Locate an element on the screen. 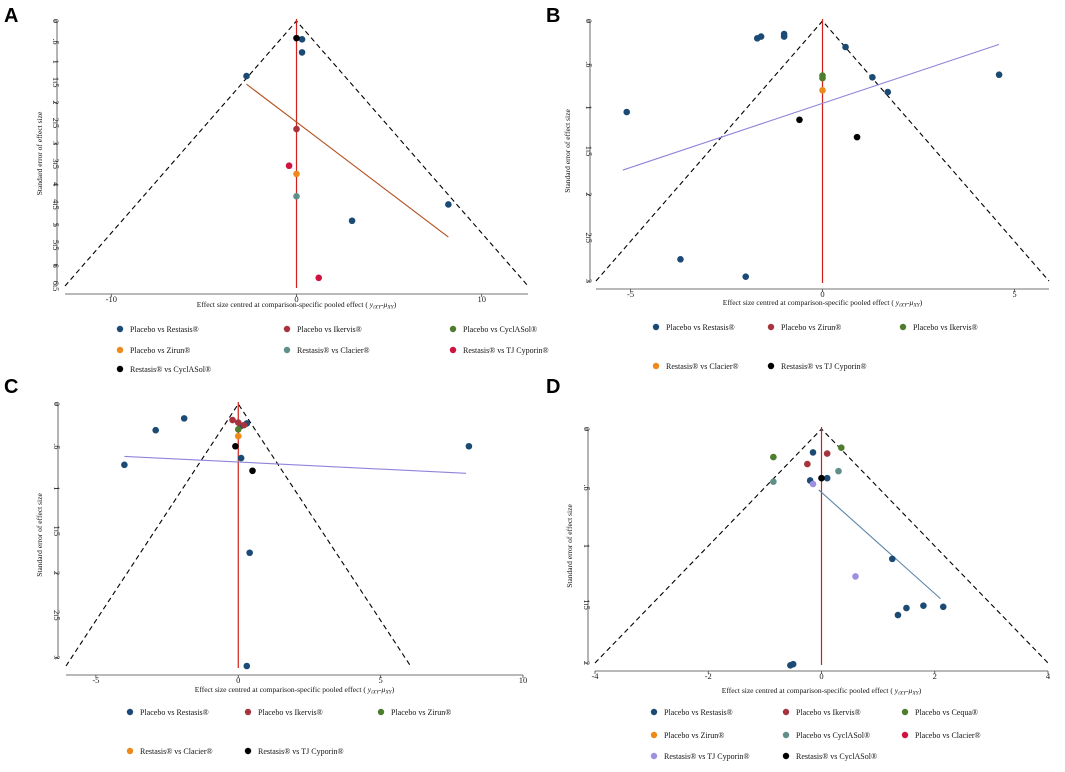 This screenshot has width=1065, height=772. y-tick-label: 3 is located at coordinates (56, 143).